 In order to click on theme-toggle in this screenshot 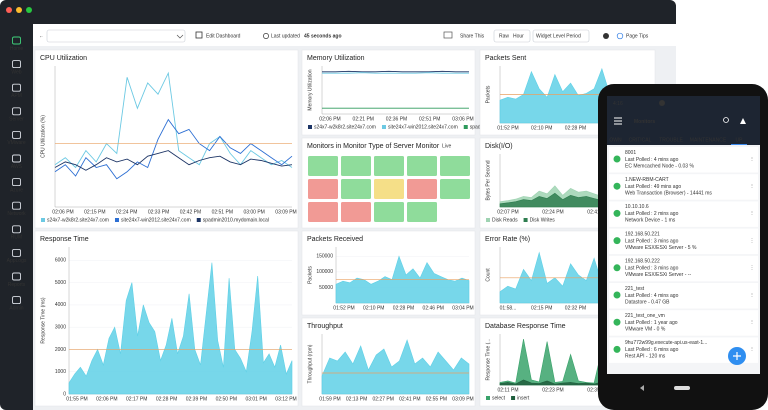, I will do `click(606, 36)`.